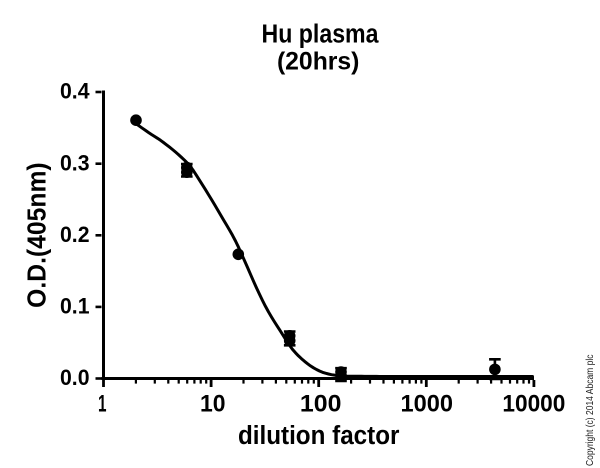 The width and height of the screenshot is (600, 468). I want to click on svg-text: (20hrs), so click(318, 62).